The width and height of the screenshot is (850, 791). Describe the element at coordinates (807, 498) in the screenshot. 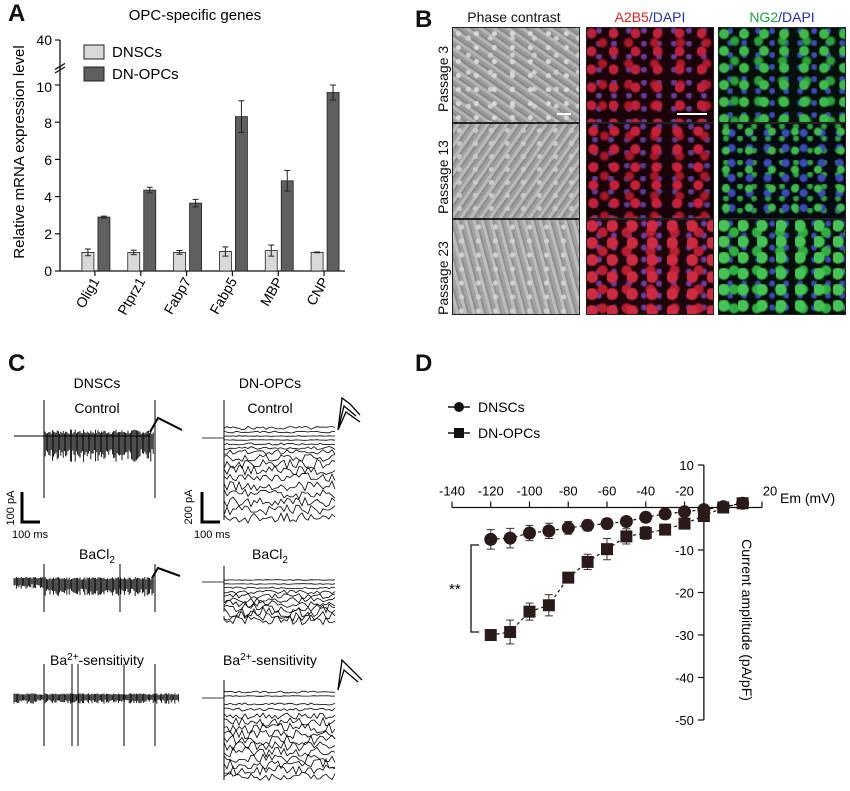

I see `chart-d-xlabel: Em (mV)` at that location.